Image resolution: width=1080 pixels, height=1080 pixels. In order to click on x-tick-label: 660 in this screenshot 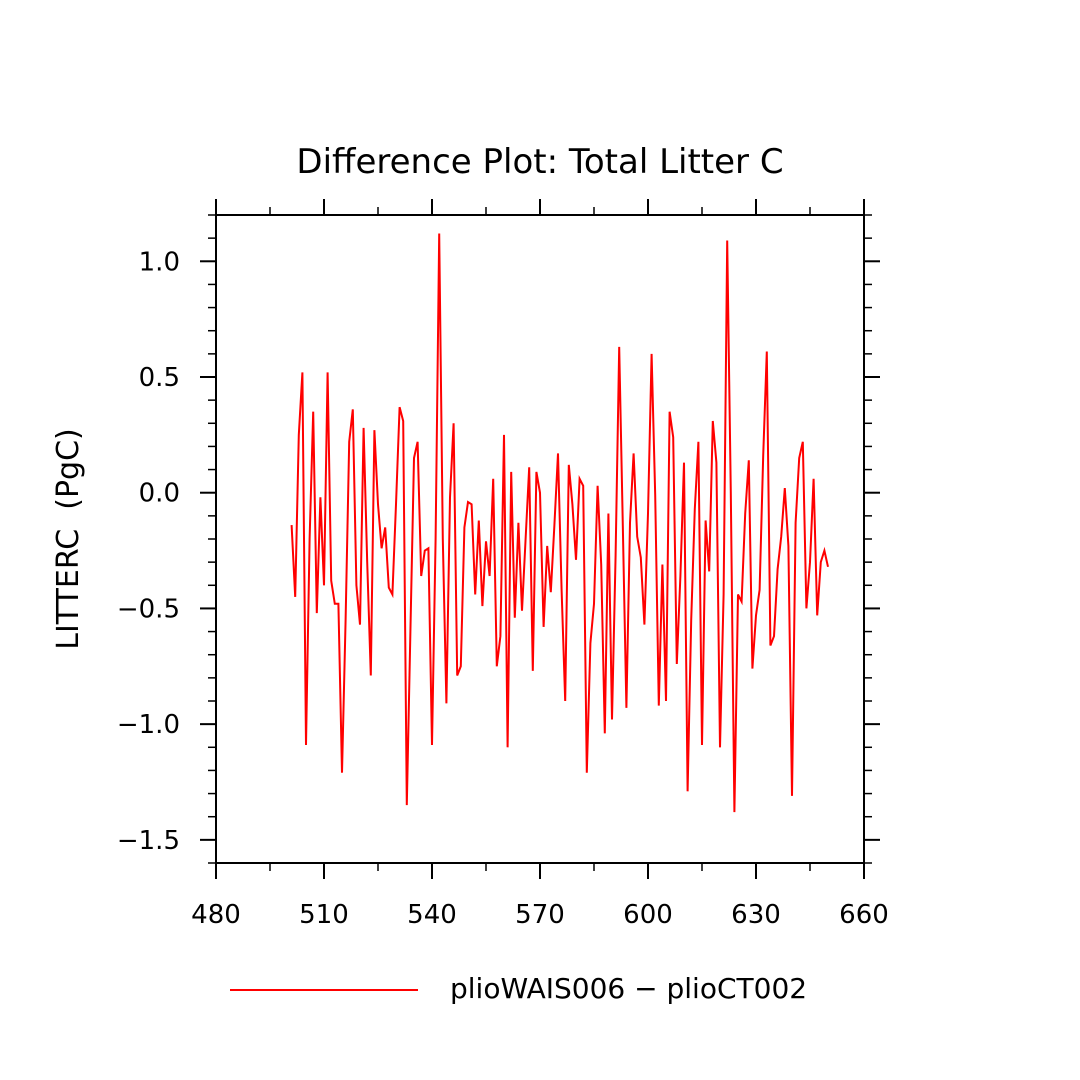, I will do `click(864, 915)`.